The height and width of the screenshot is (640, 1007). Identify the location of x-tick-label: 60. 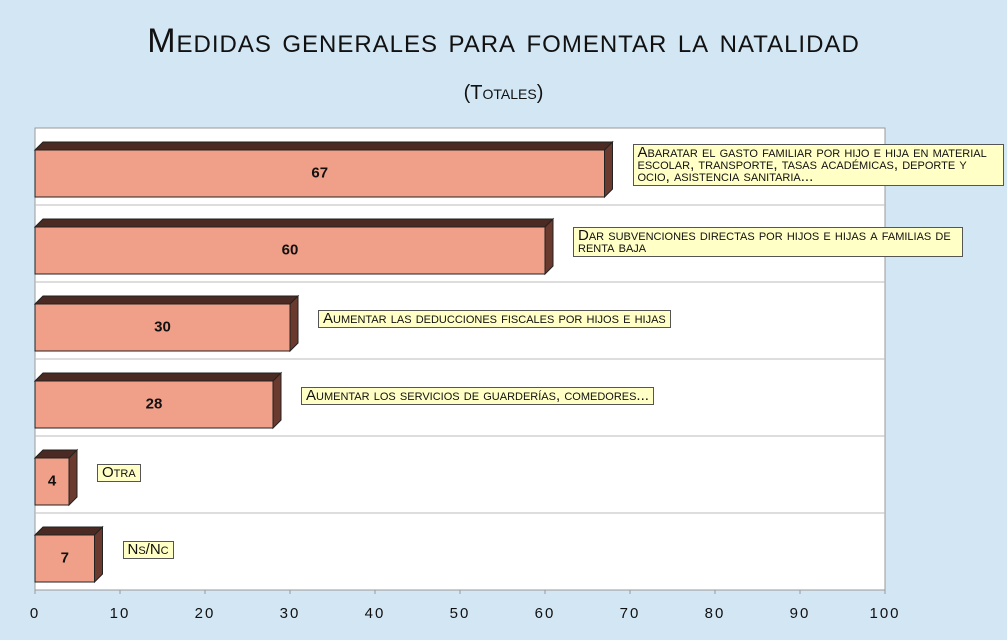
(545, 613).